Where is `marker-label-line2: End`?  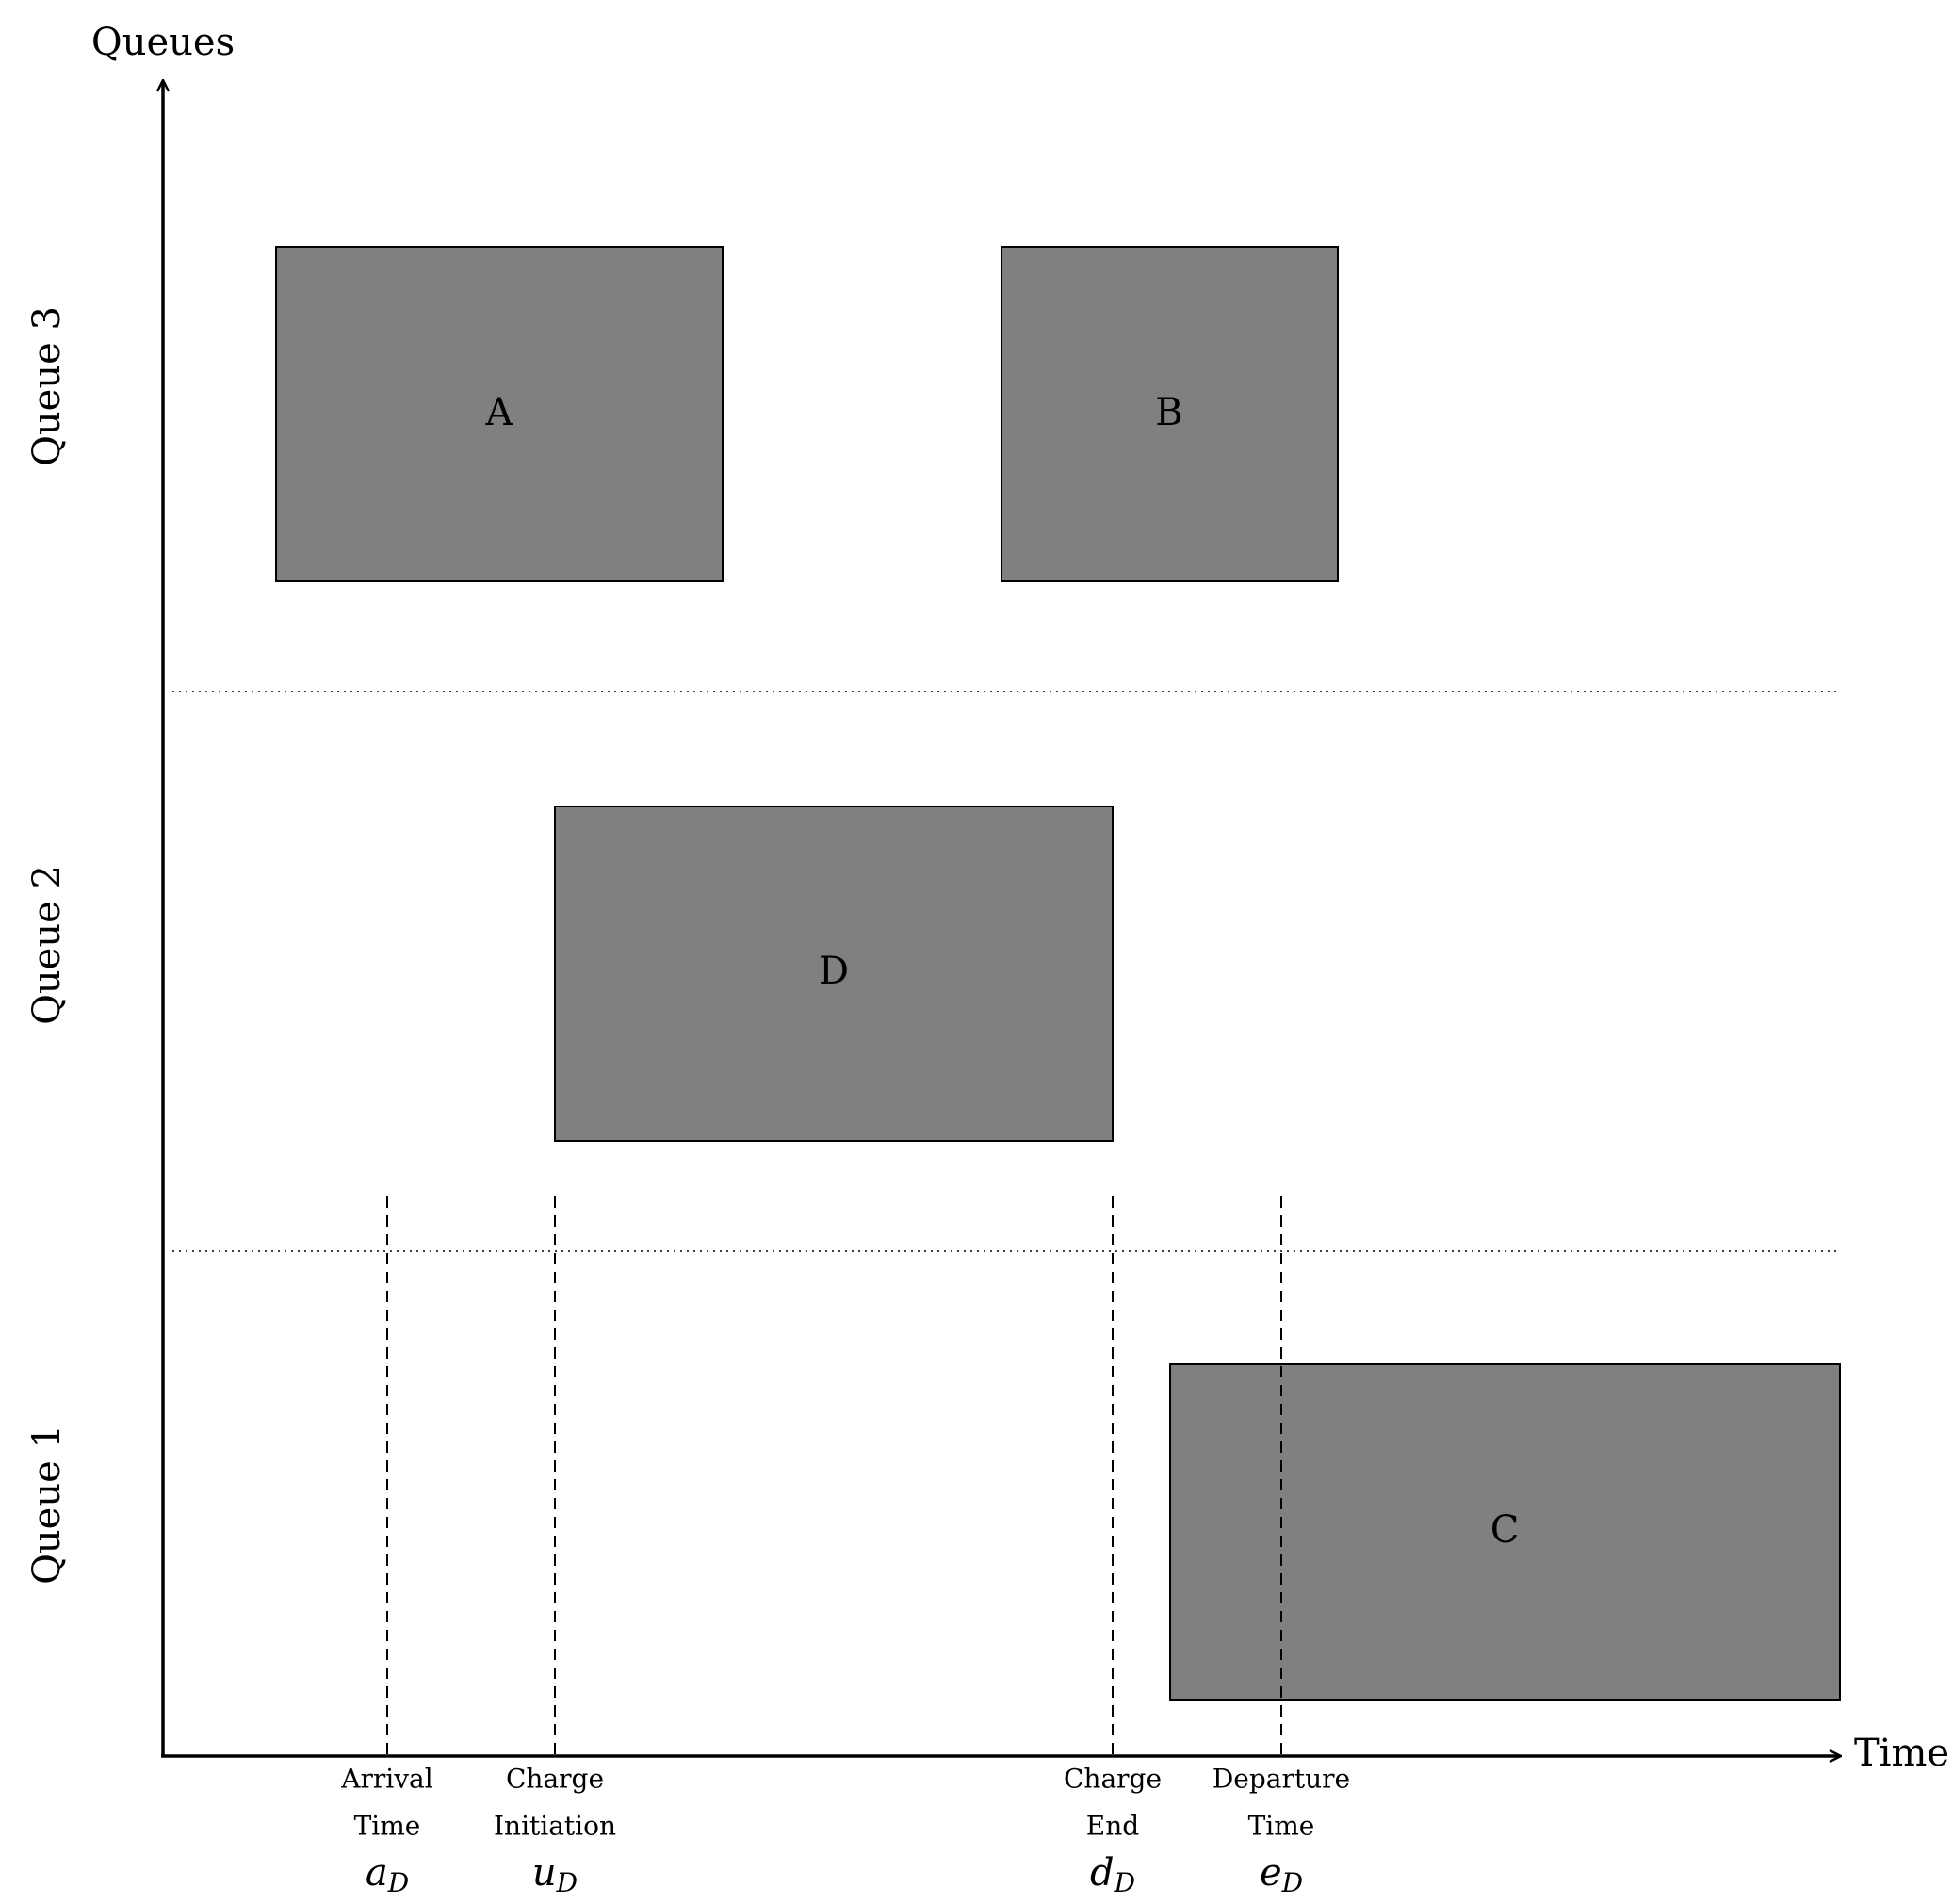 marker-label-line2: End is located at coordinates (1112, 1827).